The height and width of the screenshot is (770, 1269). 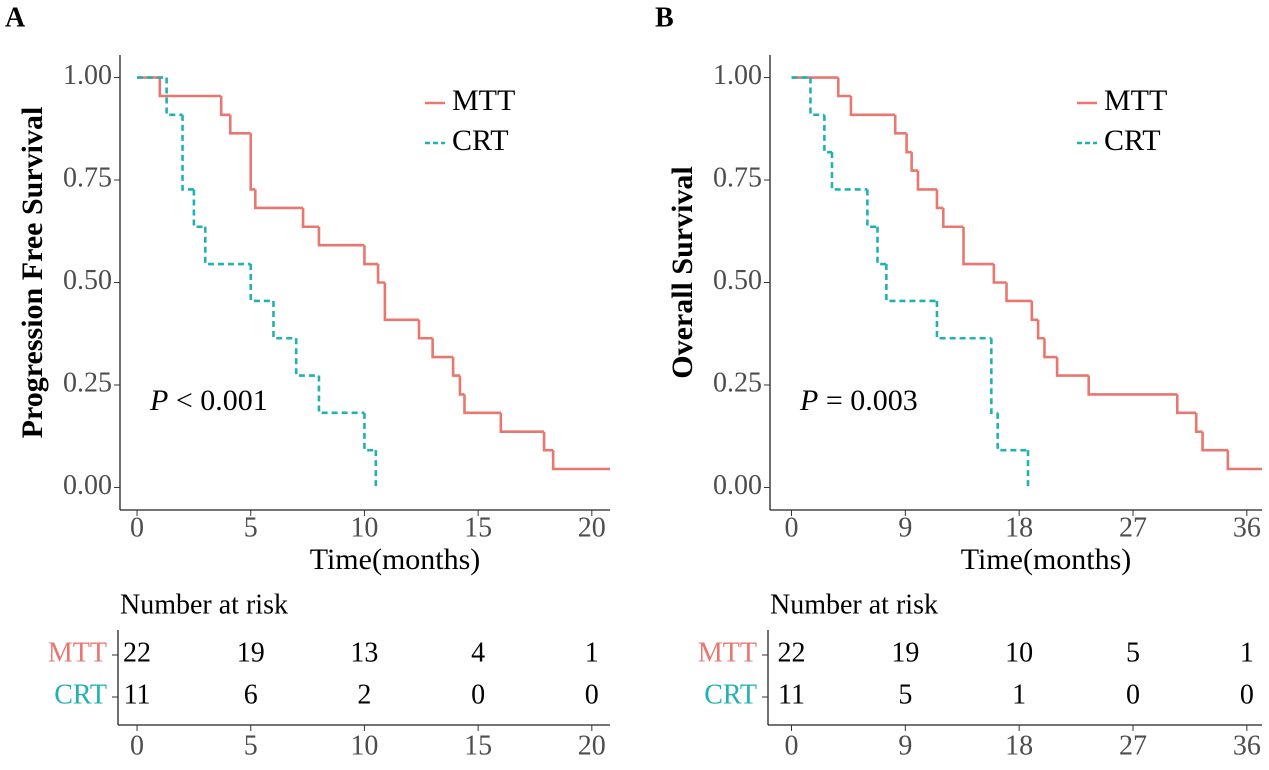 I want to click on y-axis-title: Overall Survival, so click(x=682, y=272).